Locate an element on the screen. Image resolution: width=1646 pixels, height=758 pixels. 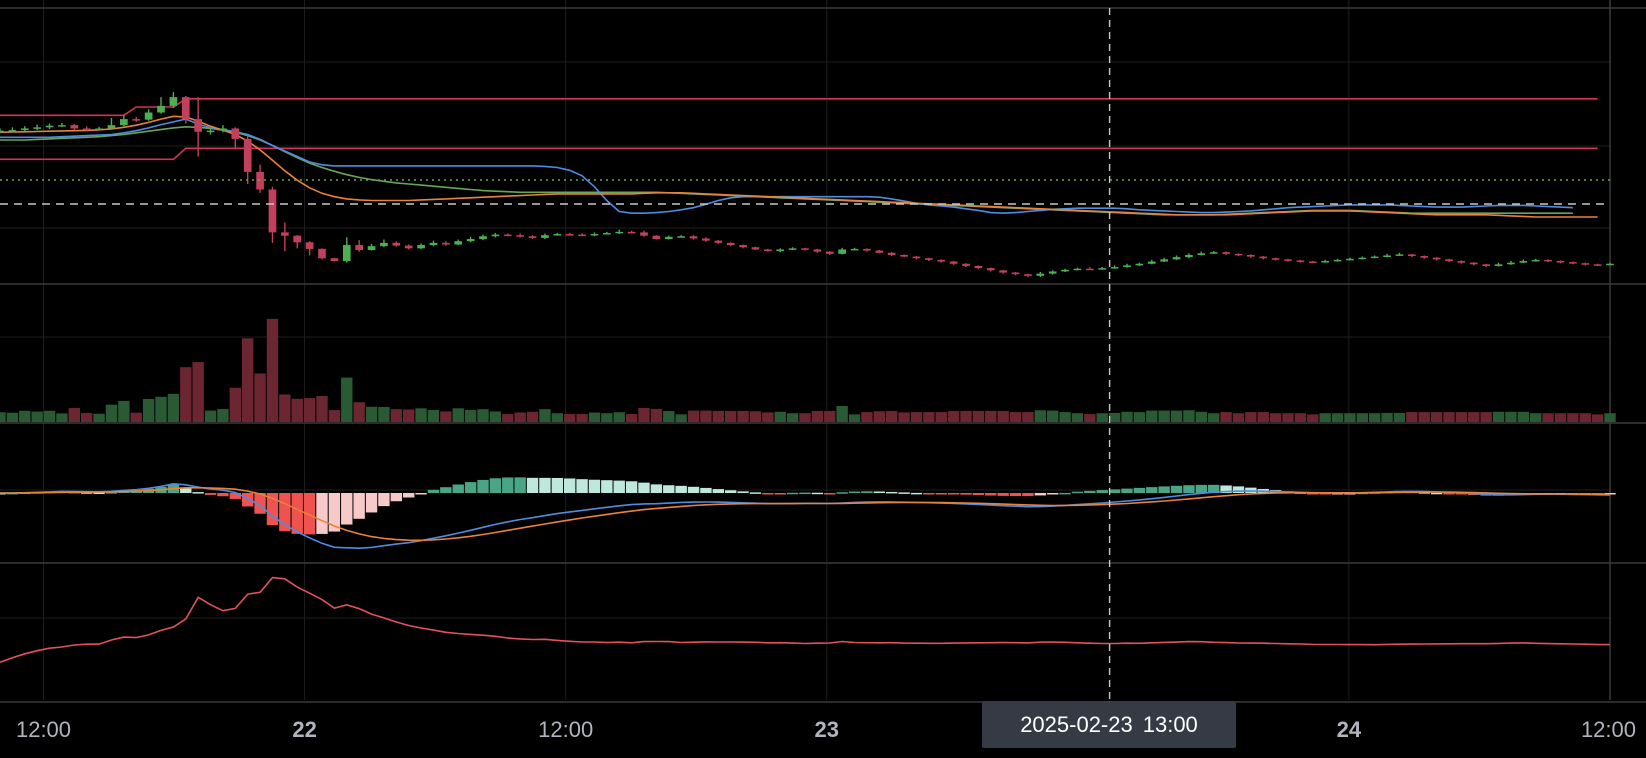
rsi-pane is located at coordinates (805, 619).